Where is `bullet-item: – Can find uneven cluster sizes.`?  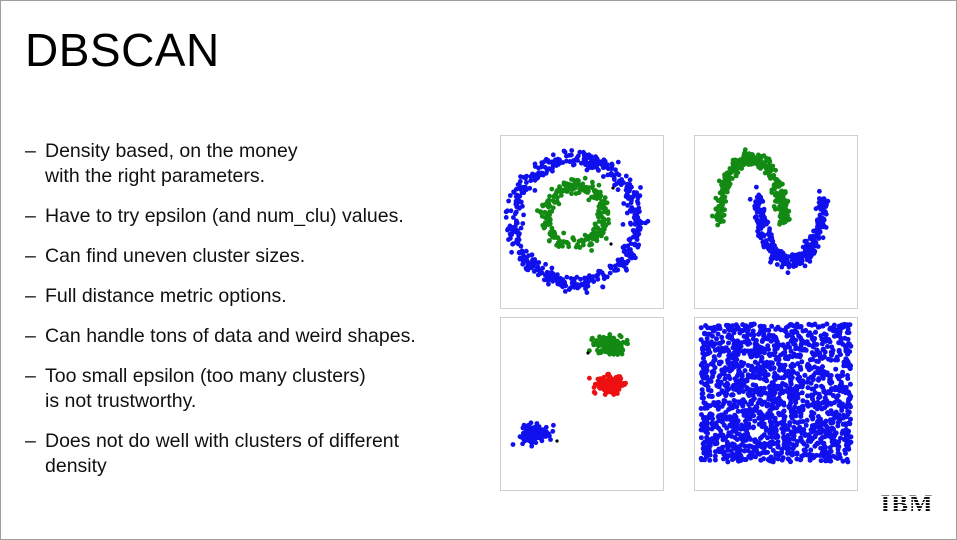
bullet-item: – Can find uneven cluster sizes. is located at coordinates (250, 256).